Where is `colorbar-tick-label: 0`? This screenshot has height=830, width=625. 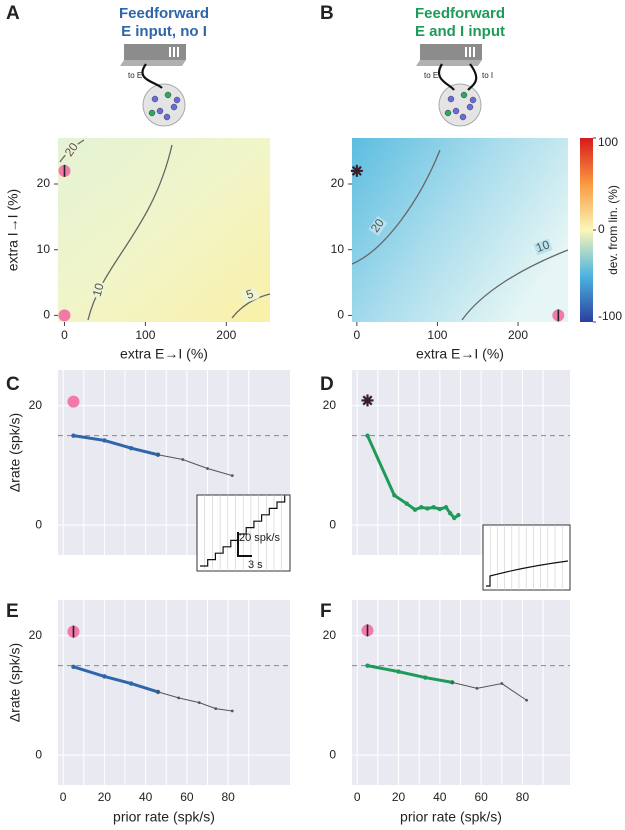
colorbar-tick-label: 0 is located at coordinates (601, 229).